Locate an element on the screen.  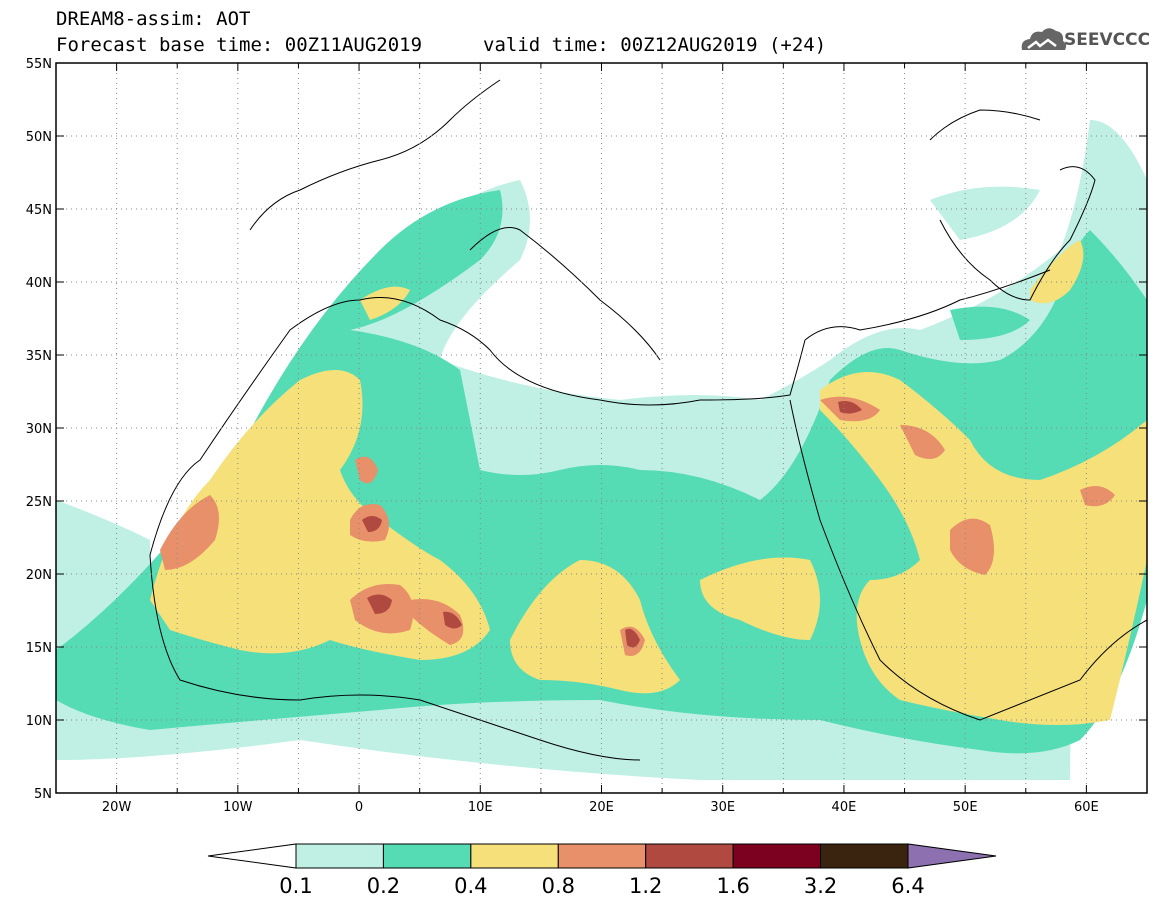
colorbar-label: 1.6 is located at coordinates (732, 886).